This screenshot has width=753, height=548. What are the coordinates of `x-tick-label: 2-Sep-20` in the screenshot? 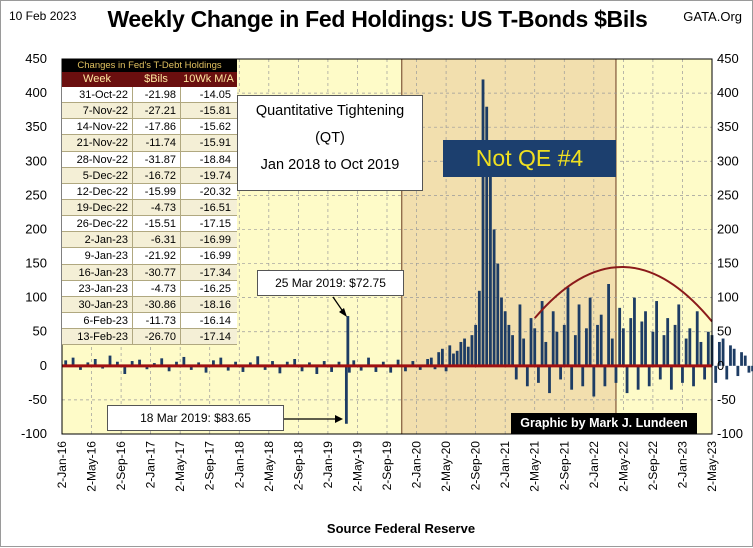 It's located at (476, 466).